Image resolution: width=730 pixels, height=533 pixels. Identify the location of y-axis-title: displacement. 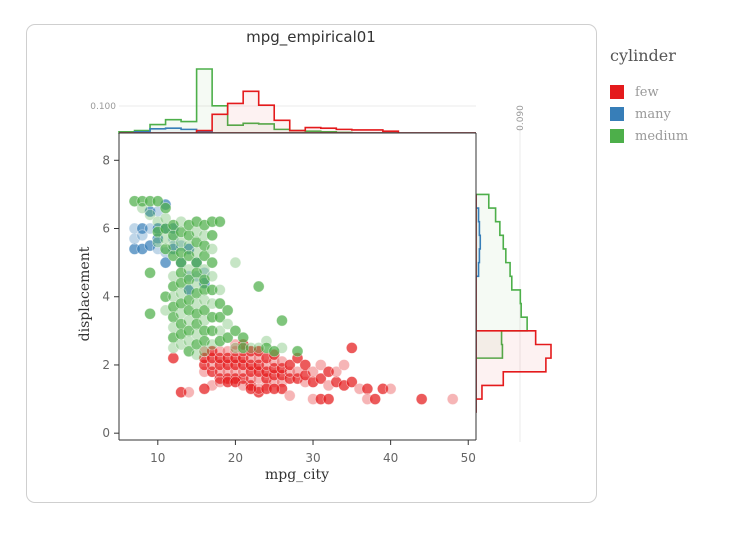
(85, 293).